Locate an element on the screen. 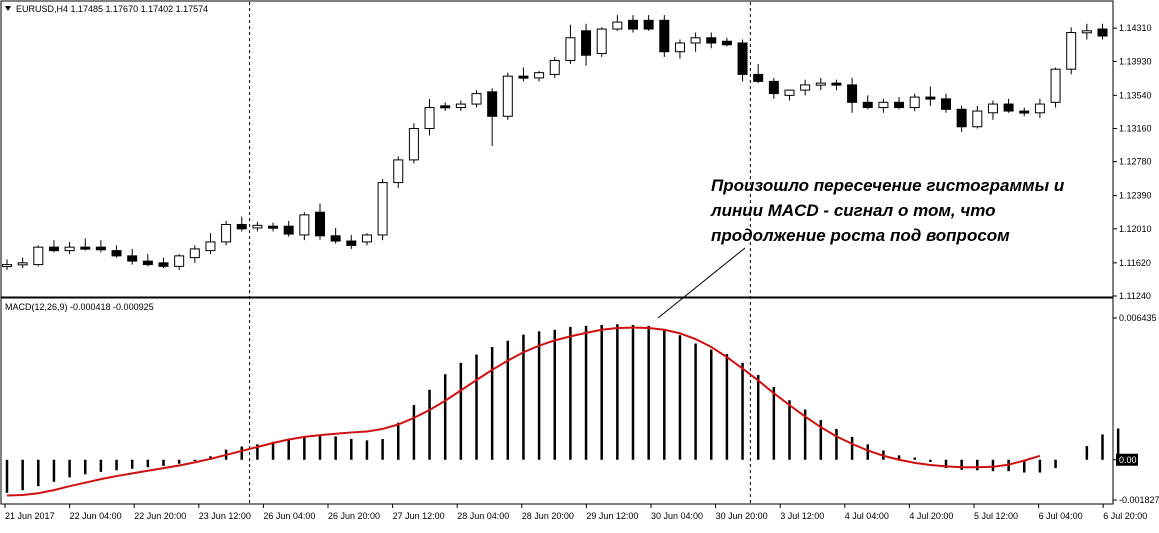  time-tick-label: 26 Jun 04:00 is located at coordinates (289, 516).